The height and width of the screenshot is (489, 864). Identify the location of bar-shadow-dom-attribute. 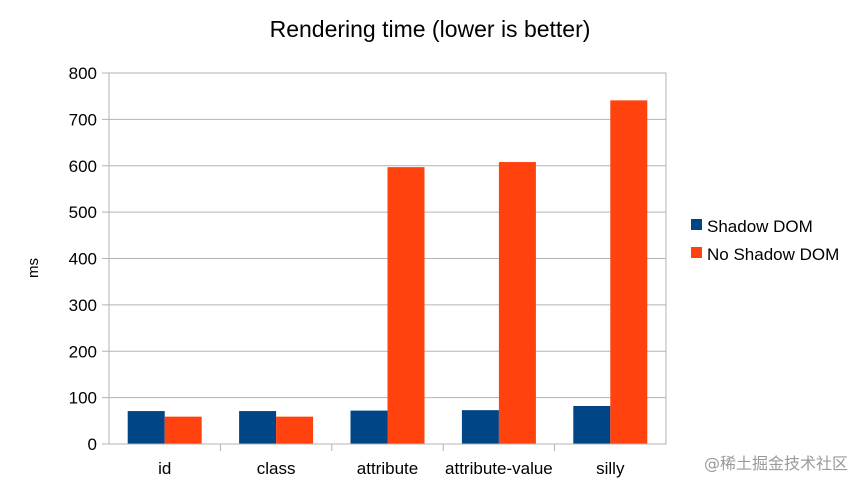
(369, 427).